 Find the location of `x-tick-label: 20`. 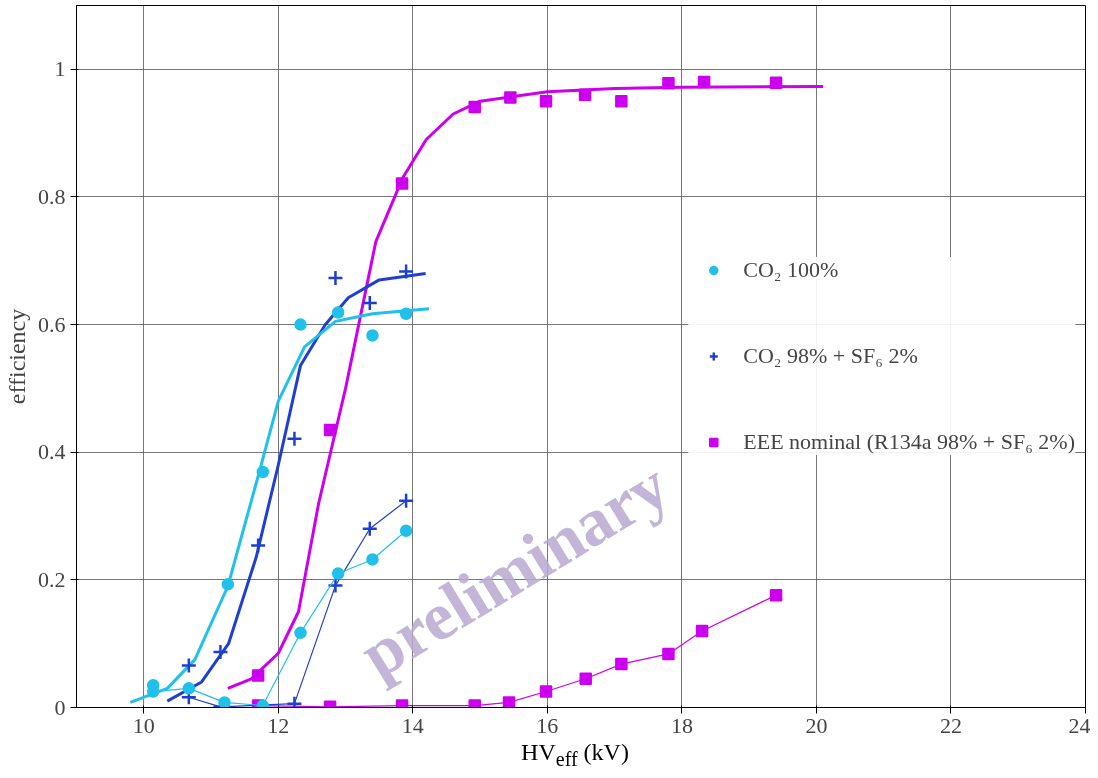

x-tick-label: 20 is located at coordinates (816, 725).